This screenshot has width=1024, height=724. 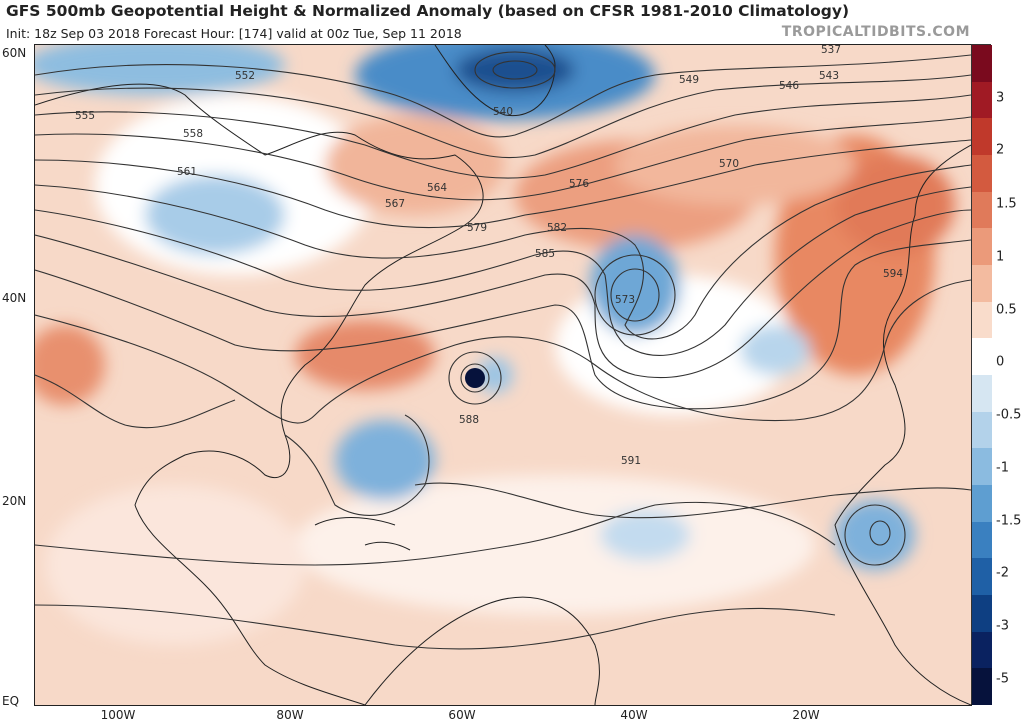 What do you see at coordinates (1000, 98) in the screenshot?
I see `colorbar-tick: 3` at bounding box center [1000, 98].